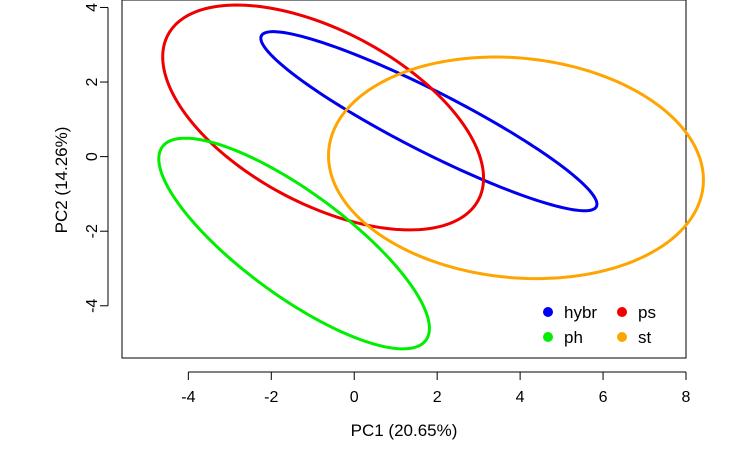 This screenshot has height=450, width=750. I want to click on x-tick-label: 8, so click(686, 397).